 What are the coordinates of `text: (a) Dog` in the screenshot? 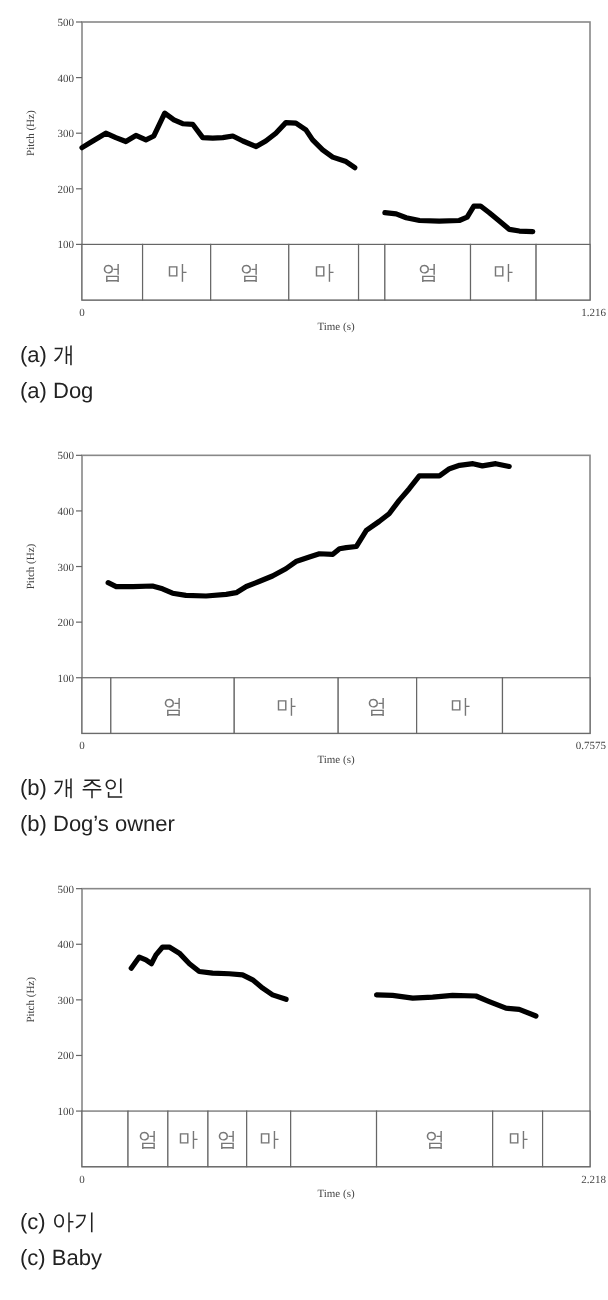 It's located at (57, 392).